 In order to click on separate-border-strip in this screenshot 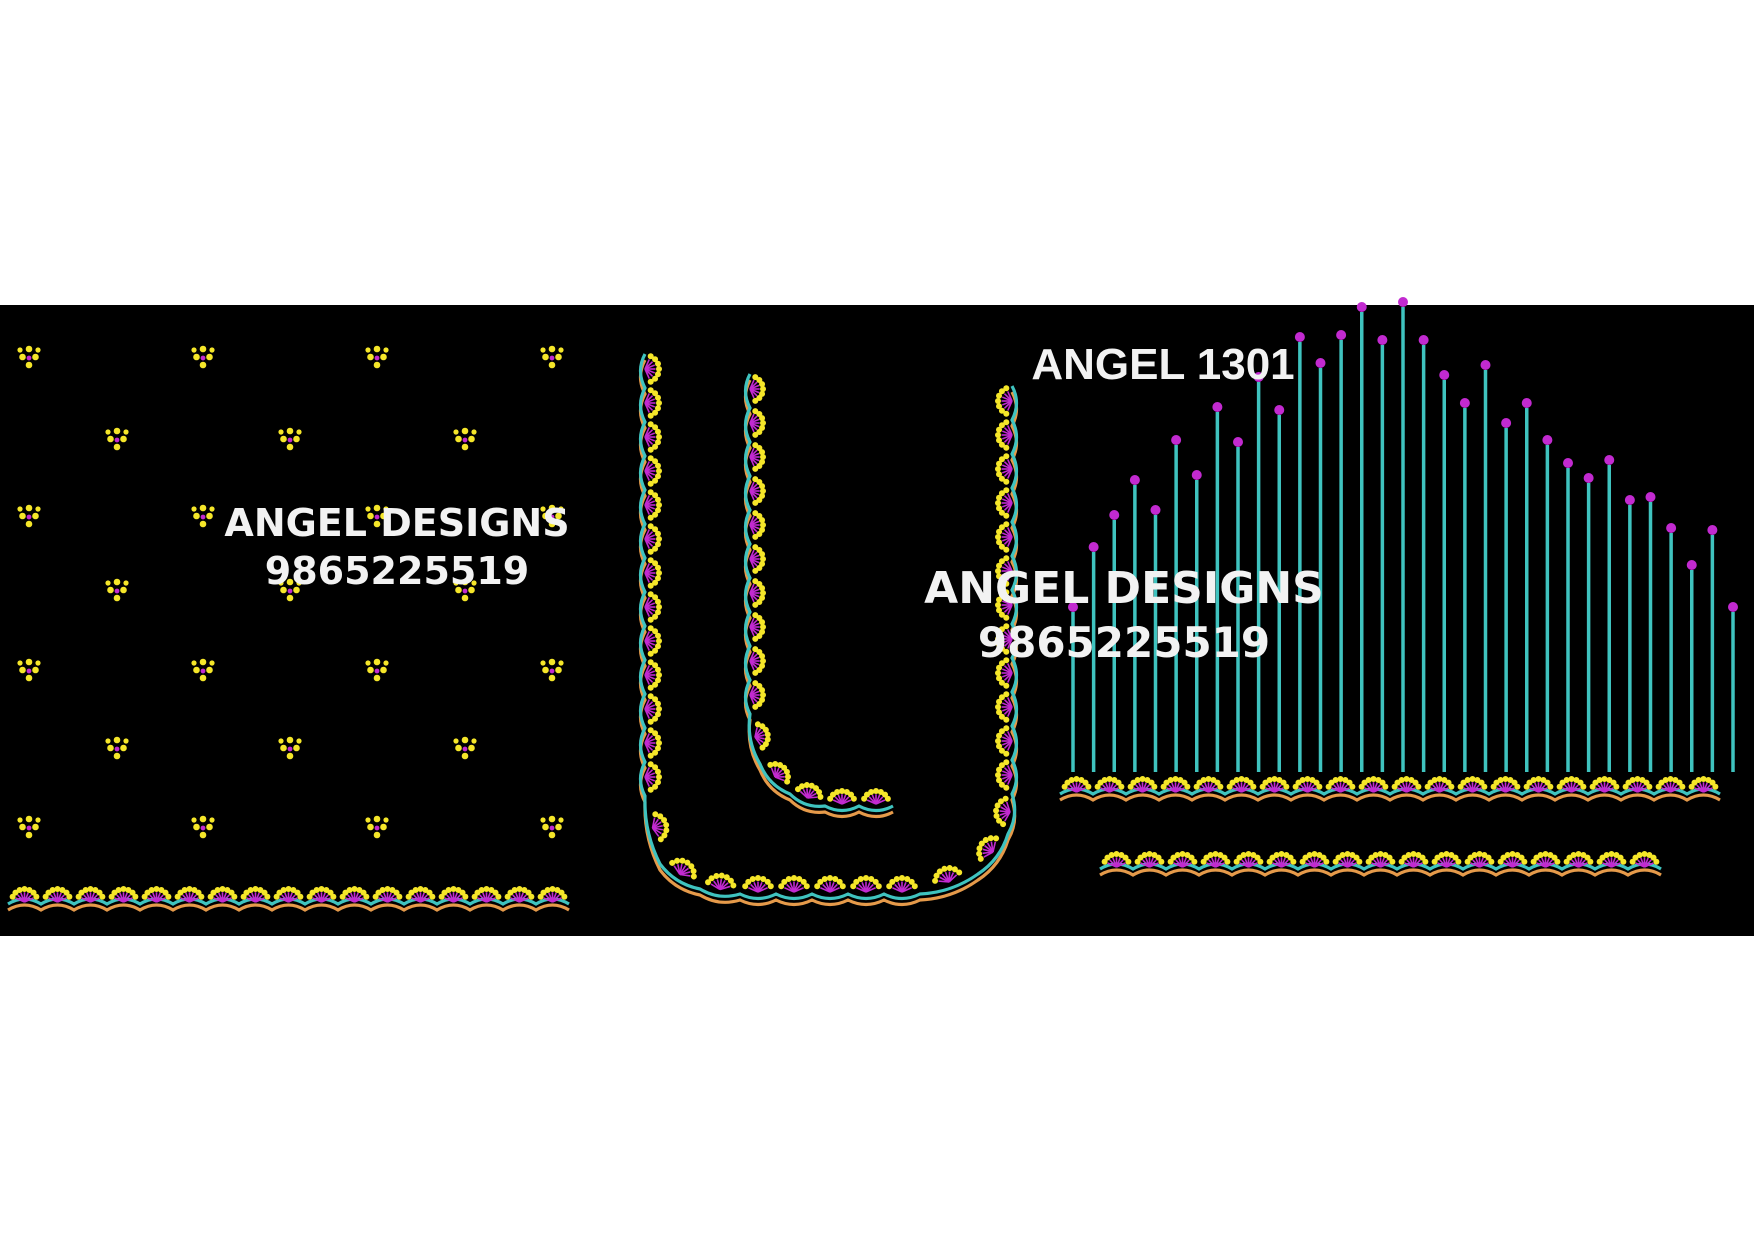, I will do `click(1380, 864)`.